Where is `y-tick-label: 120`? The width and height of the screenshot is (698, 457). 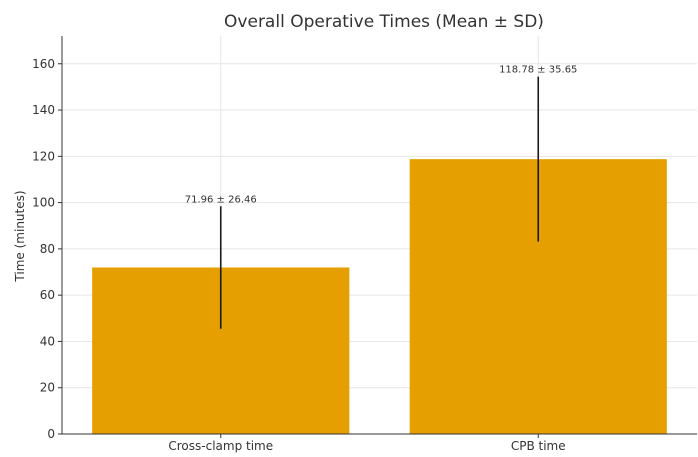
y-tick-label: 120 is located at coordinates (43, 156).